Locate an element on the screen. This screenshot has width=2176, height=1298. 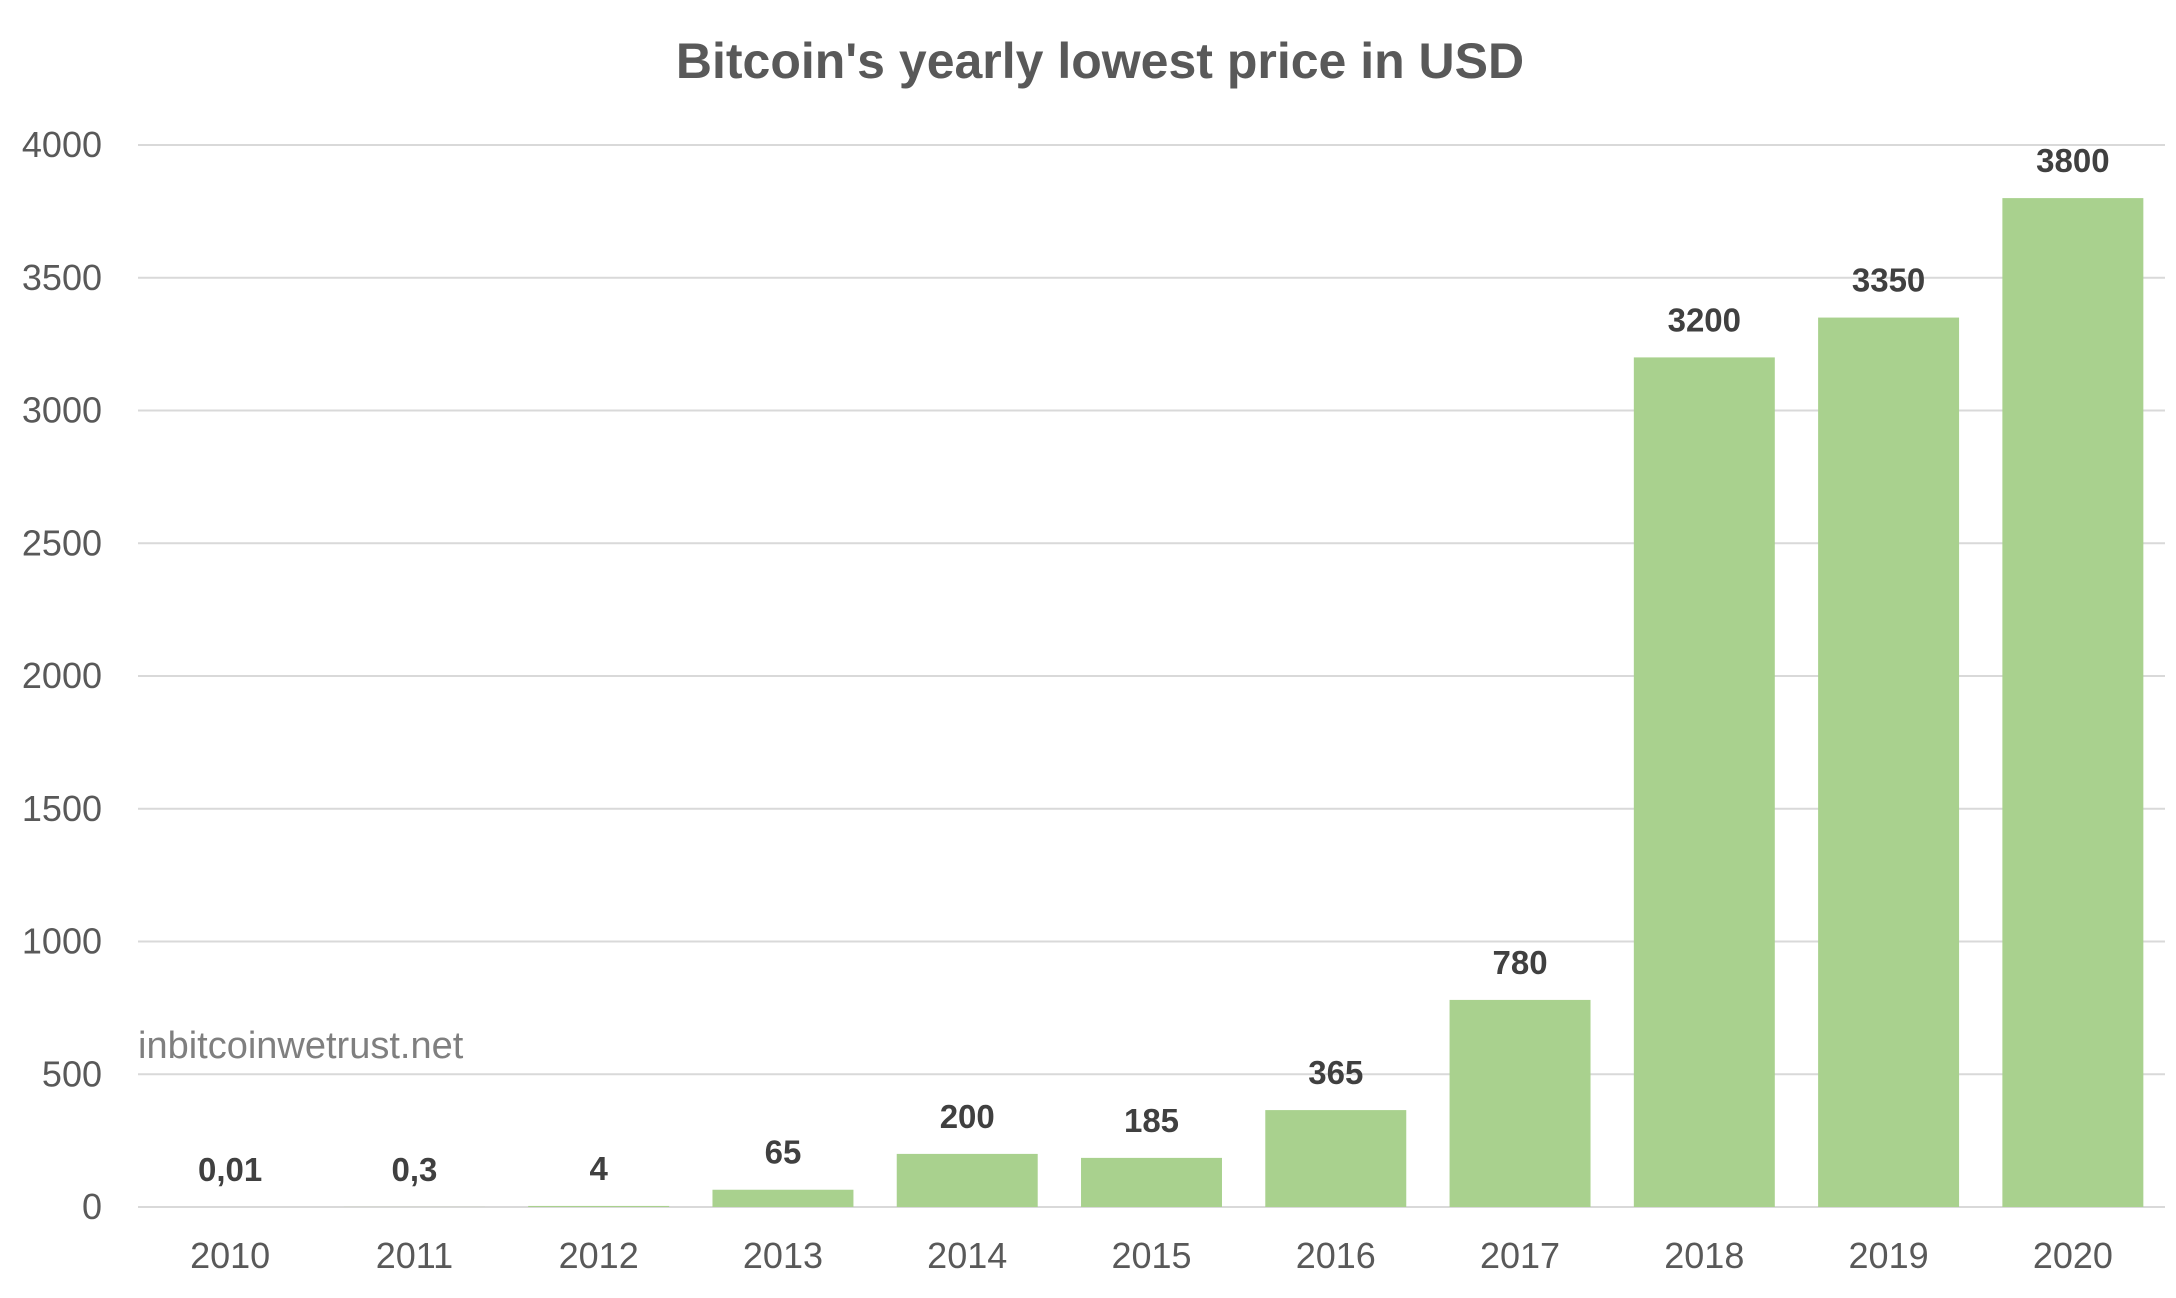
y-tick-label: 3000 is located at coordinates (62, 410).